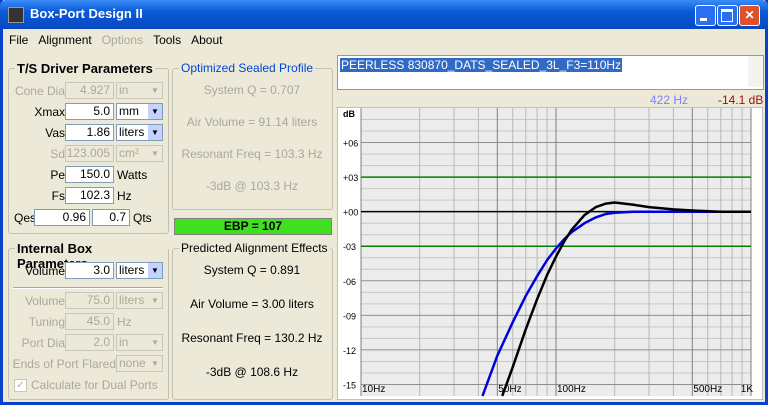 Image resolution: width=768 pixels, height=408 pixels. I want to click on y-tick-label: +03, so click(350, 178).